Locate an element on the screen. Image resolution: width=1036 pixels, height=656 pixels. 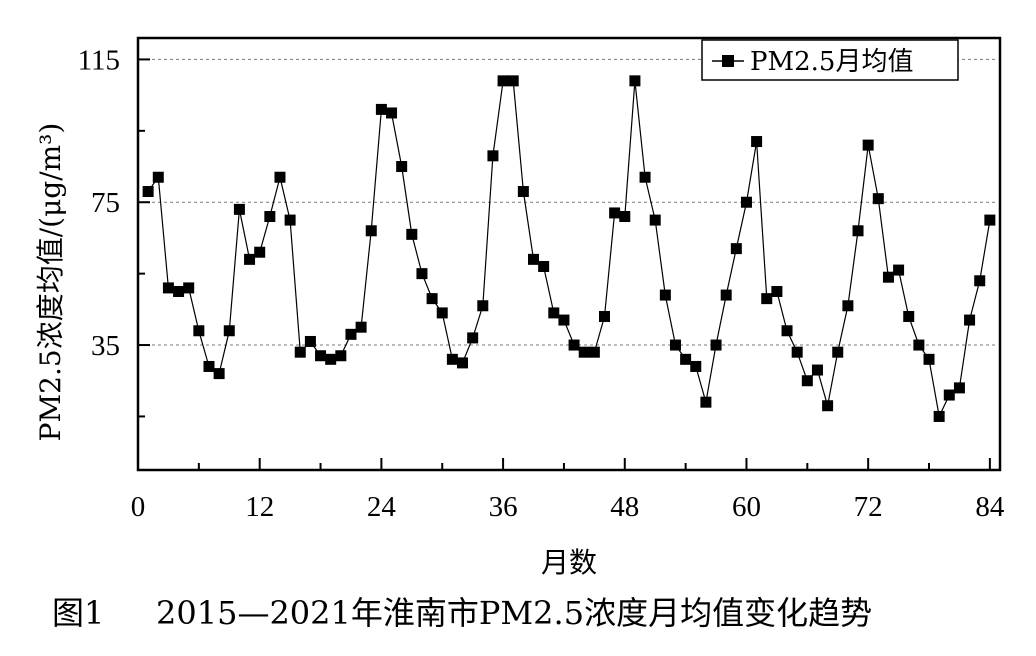
figure-number: 图1 is located at coordinates (78, 613).